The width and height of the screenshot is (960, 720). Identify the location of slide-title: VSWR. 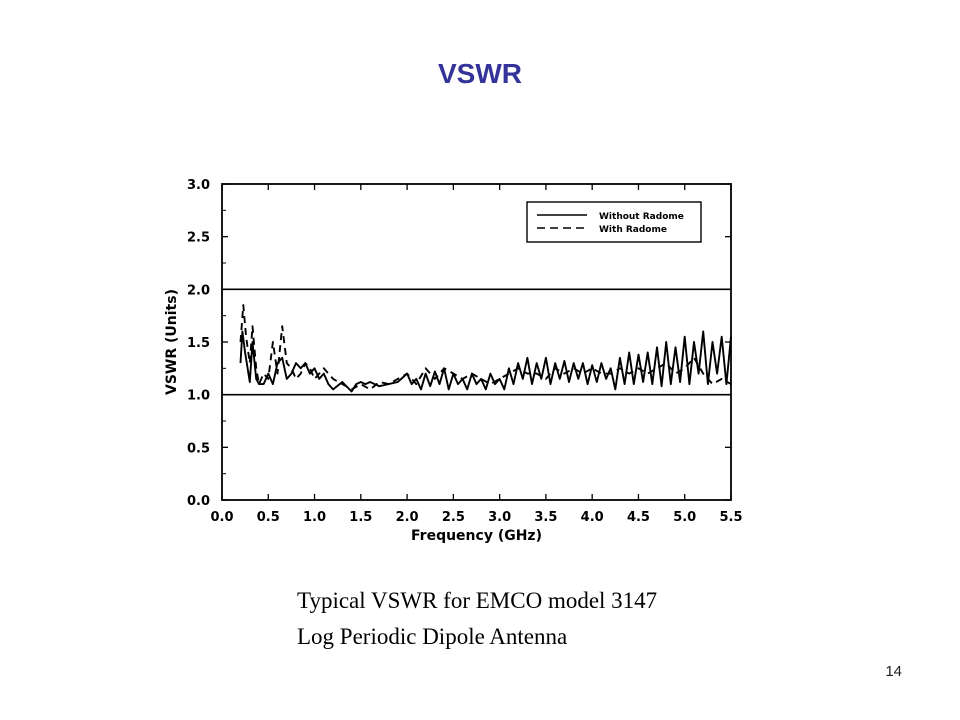
(480, 73).